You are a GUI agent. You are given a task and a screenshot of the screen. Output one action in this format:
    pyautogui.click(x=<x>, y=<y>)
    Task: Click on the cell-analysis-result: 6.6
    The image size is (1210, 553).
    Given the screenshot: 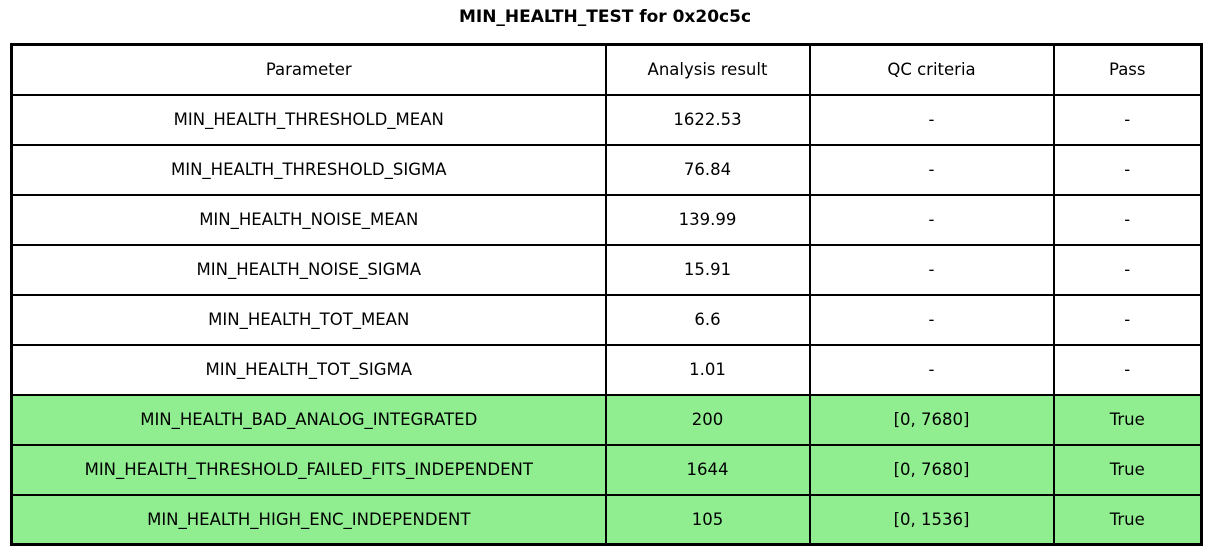 What is the action you would take?
    pyautogui.click(x=707, y=319)
    